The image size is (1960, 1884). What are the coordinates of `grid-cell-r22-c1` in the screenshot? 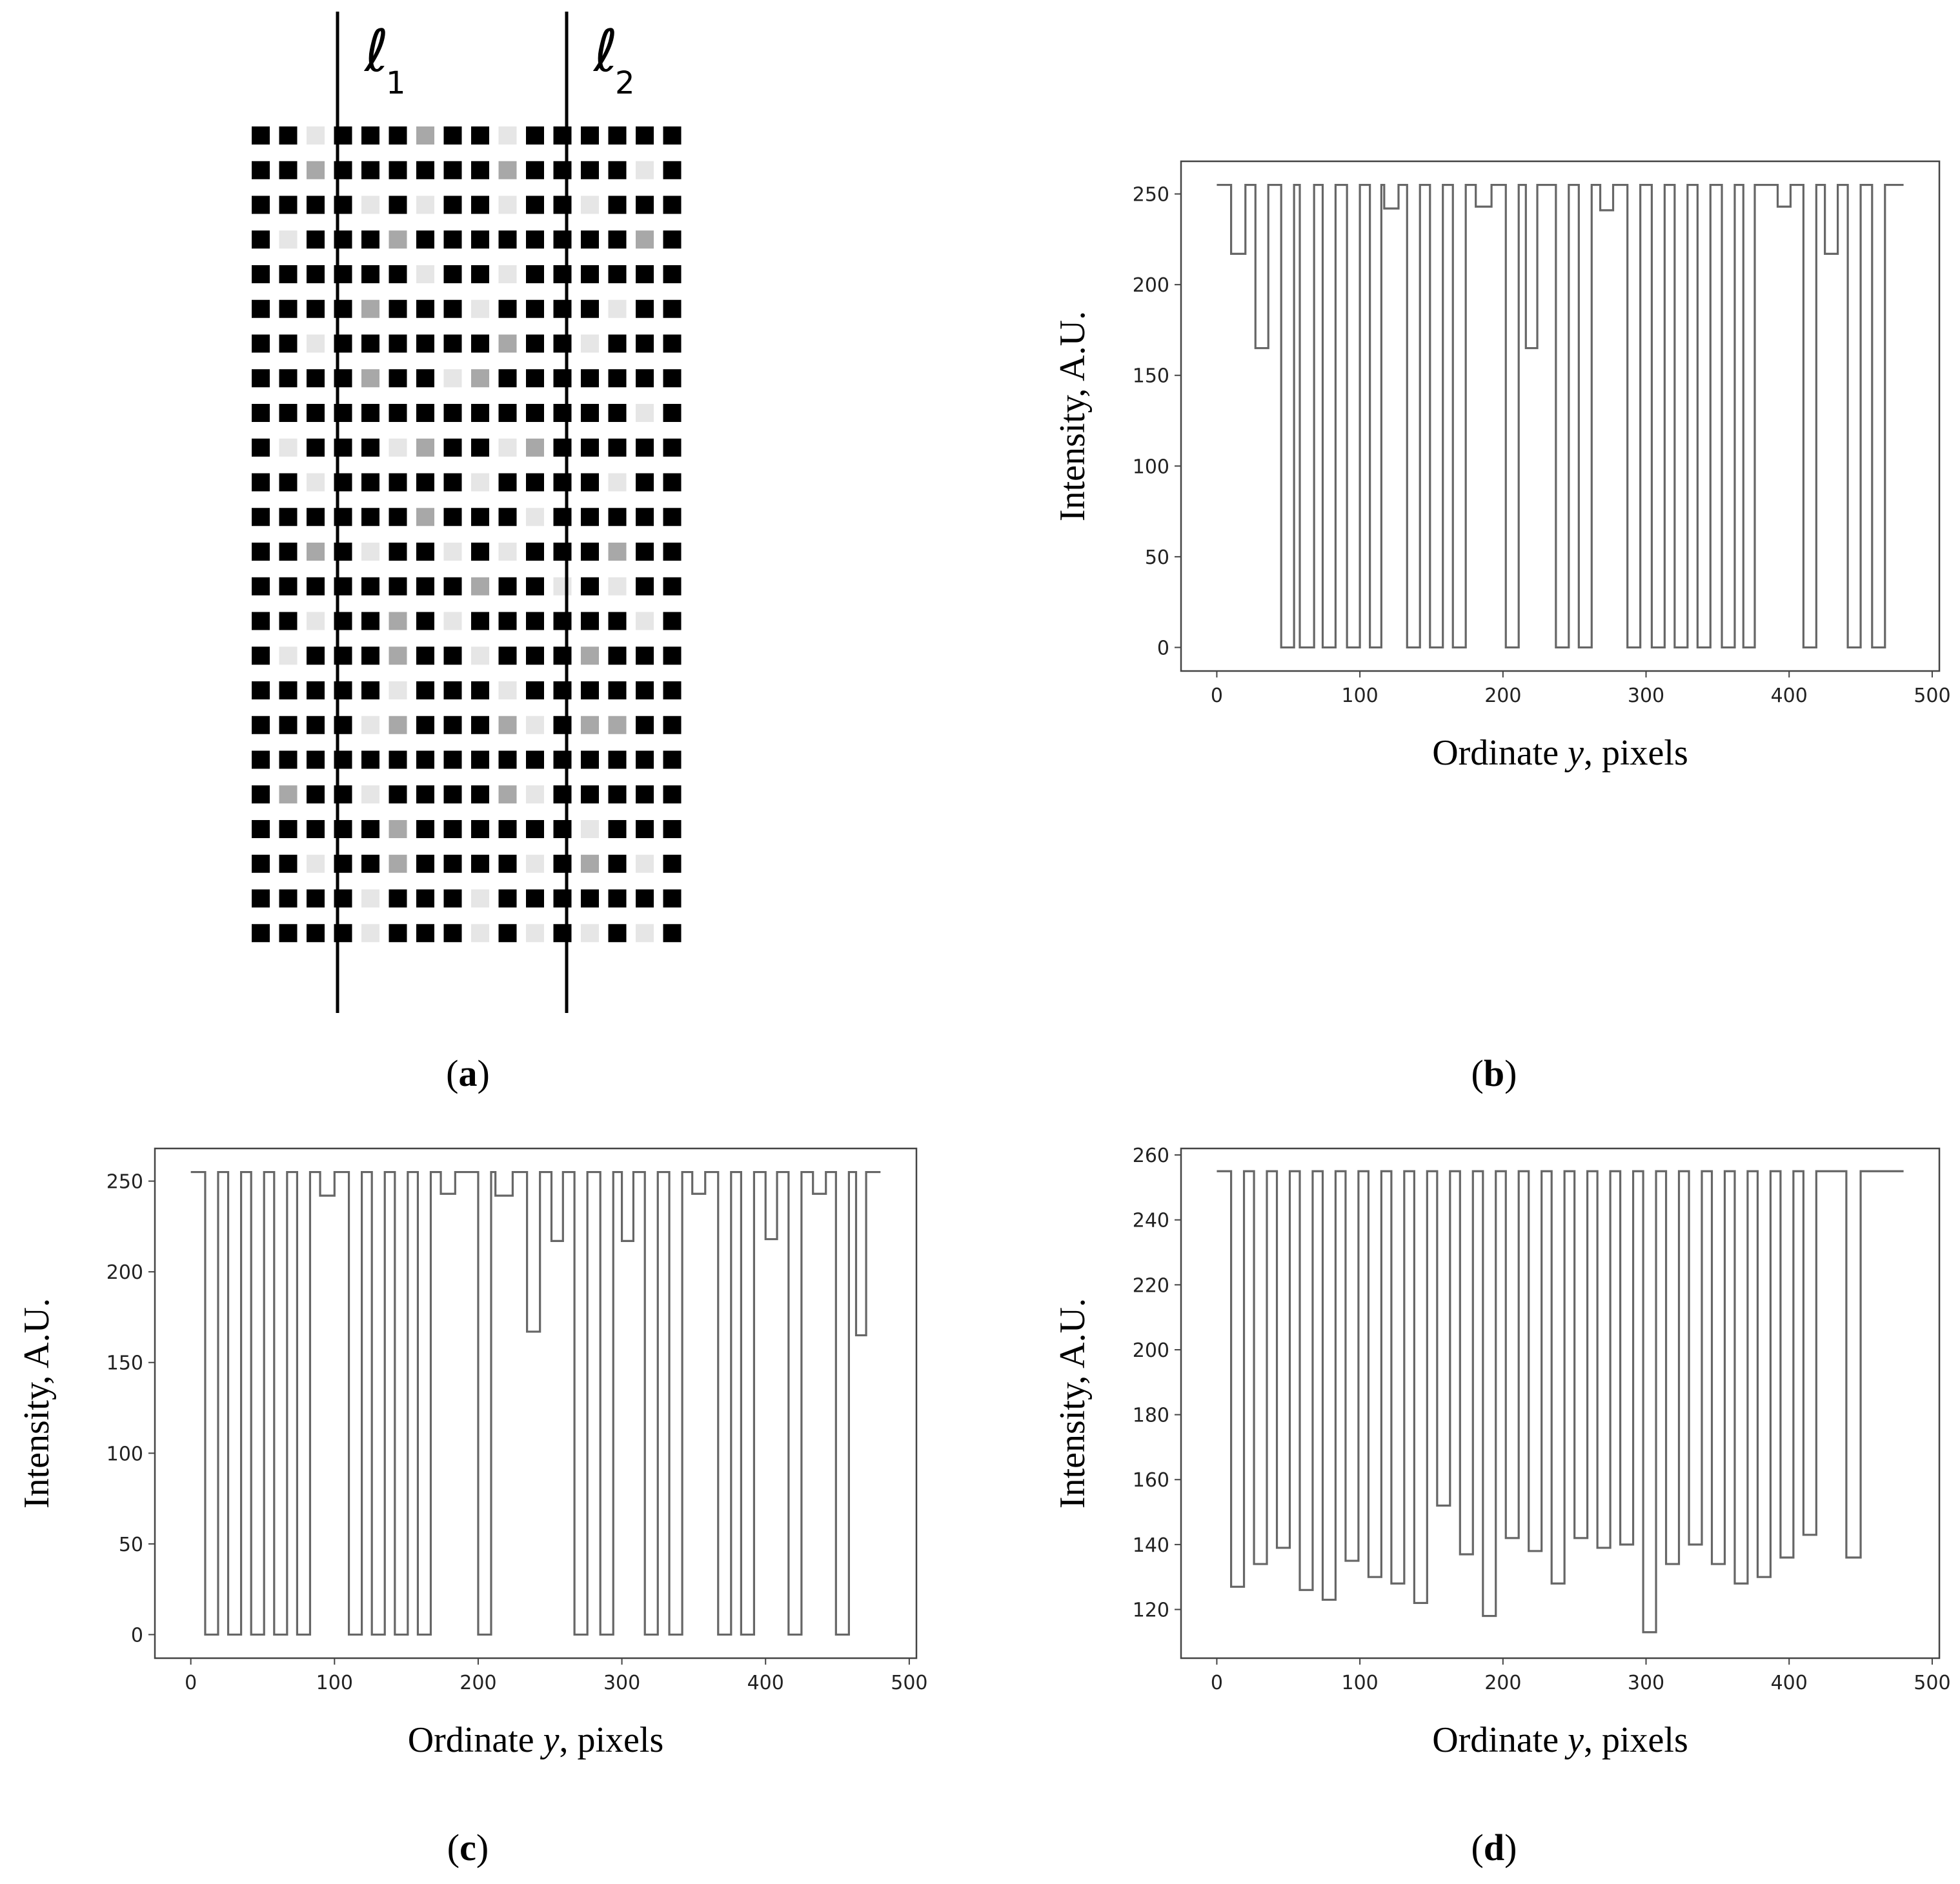 It's located at (288, 899).